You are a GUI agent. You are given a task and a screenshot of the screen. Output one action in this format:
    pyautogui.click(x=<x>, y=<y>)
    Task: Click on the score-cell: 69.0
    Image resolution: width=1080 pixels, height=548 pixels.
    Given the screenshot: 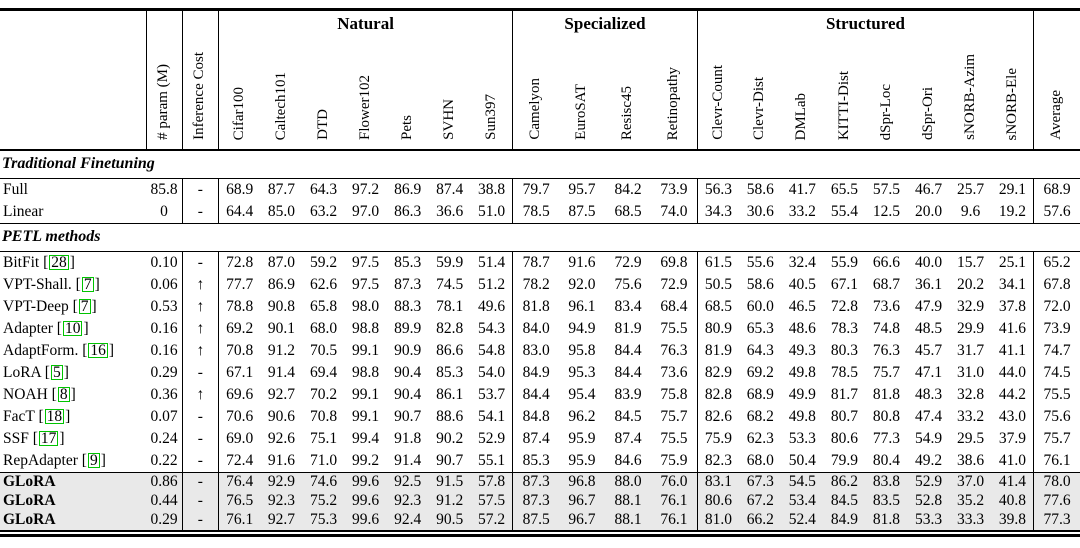 What is the action you would take?
    pyautogui.click(x=239, y=439)
    